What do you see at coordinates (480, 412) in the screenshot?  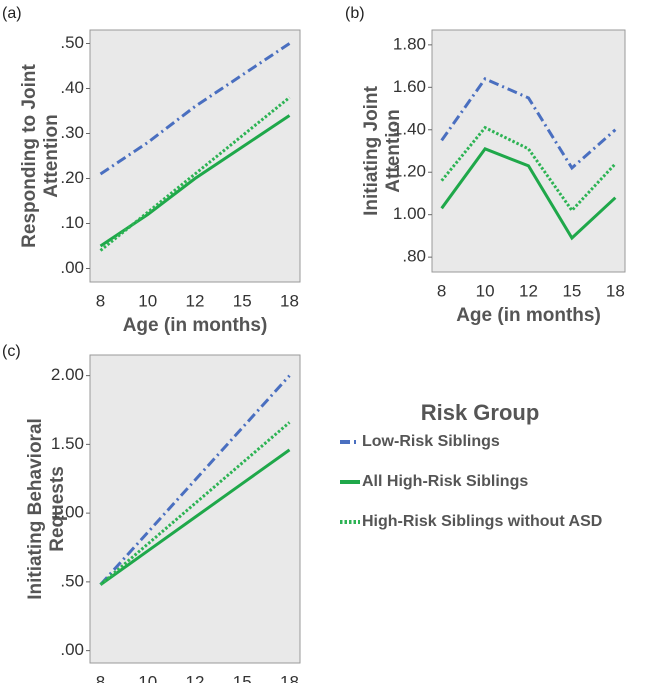 I see `legend-title: Risk Group` at bounding box center [480, 412].